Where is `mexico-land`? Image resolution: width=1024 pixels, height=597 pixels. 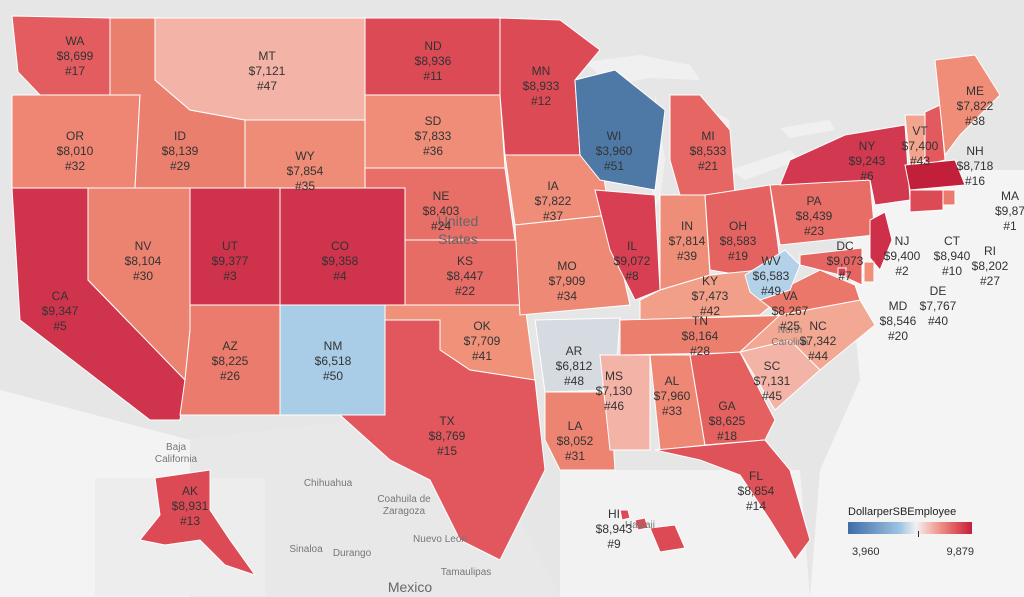 mexico-land is located at coordinates (370, 508).